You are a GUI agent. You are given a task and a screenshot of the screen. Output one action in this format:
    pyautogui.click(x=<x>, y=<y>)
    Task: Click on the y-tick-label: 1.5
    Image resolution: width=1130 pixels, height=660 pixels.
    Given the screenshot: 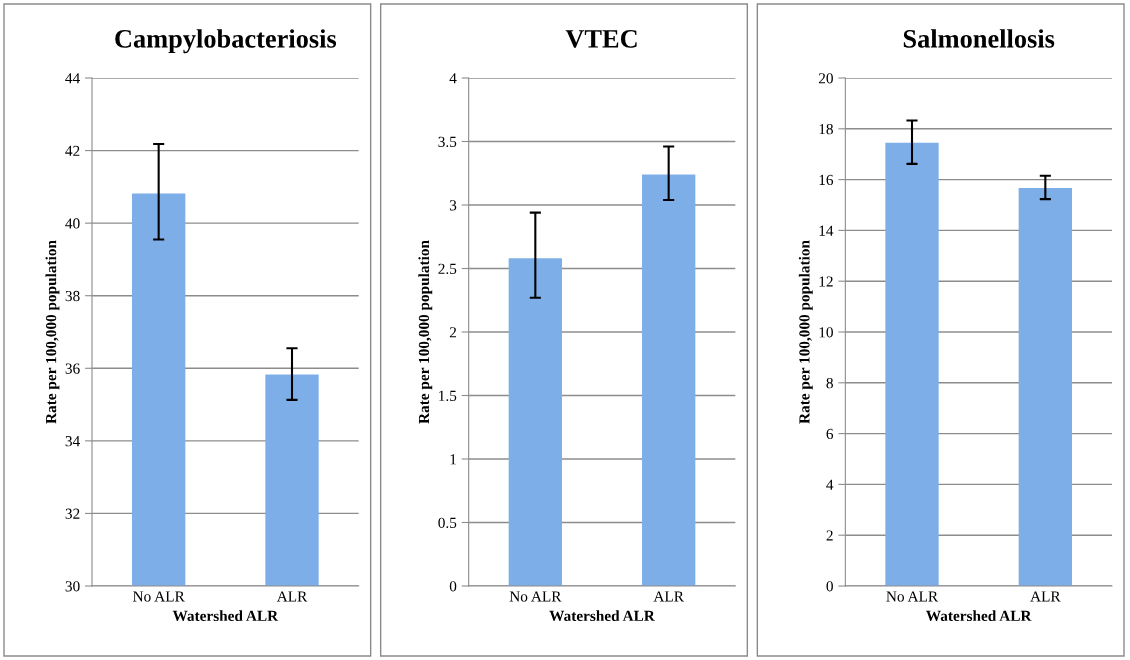 What is the action you would take?
    pyautogui.click(x=448, y=396)
    